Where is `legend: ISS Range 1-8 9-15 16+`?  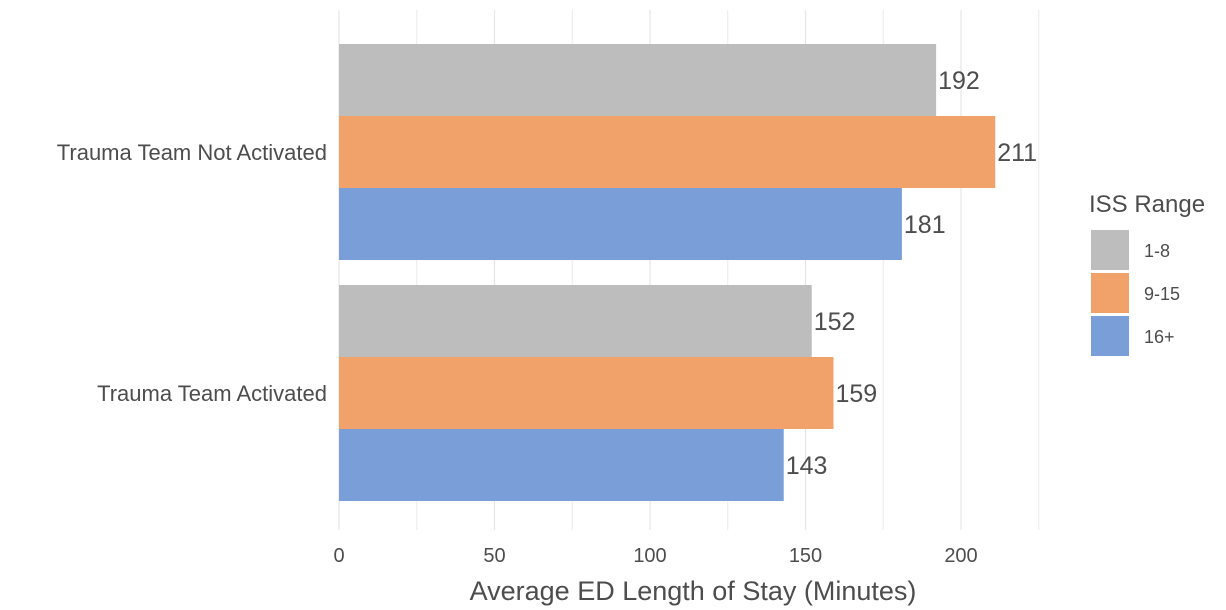 legend: ISS Range 1-8 9-15 16+ is located at coordinates (1147, 273).